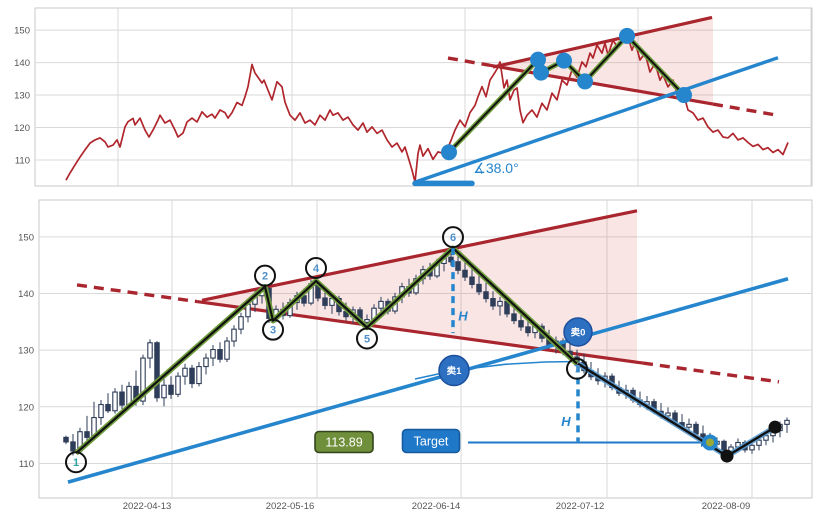 This screenshot has height=520, width=819. Describe the element at coordinates (577, 370) in the screenshot. I see `swing-number: 7` at that location.